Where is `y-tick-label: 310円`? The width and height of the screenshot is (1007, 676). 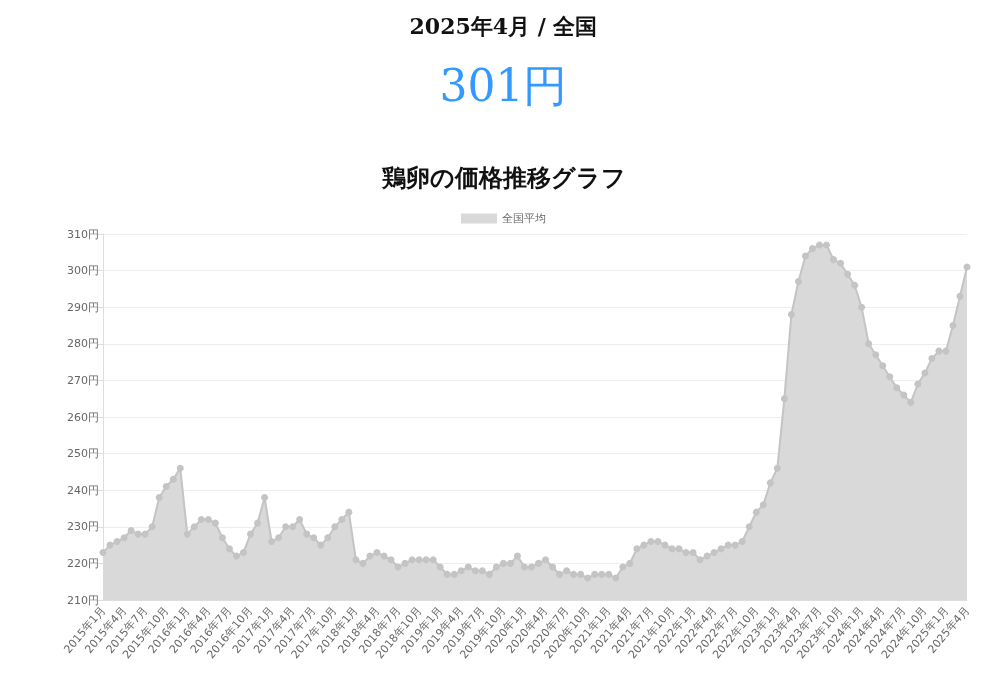 y-tick-label: 310円 is located at coordinates (83, 234).